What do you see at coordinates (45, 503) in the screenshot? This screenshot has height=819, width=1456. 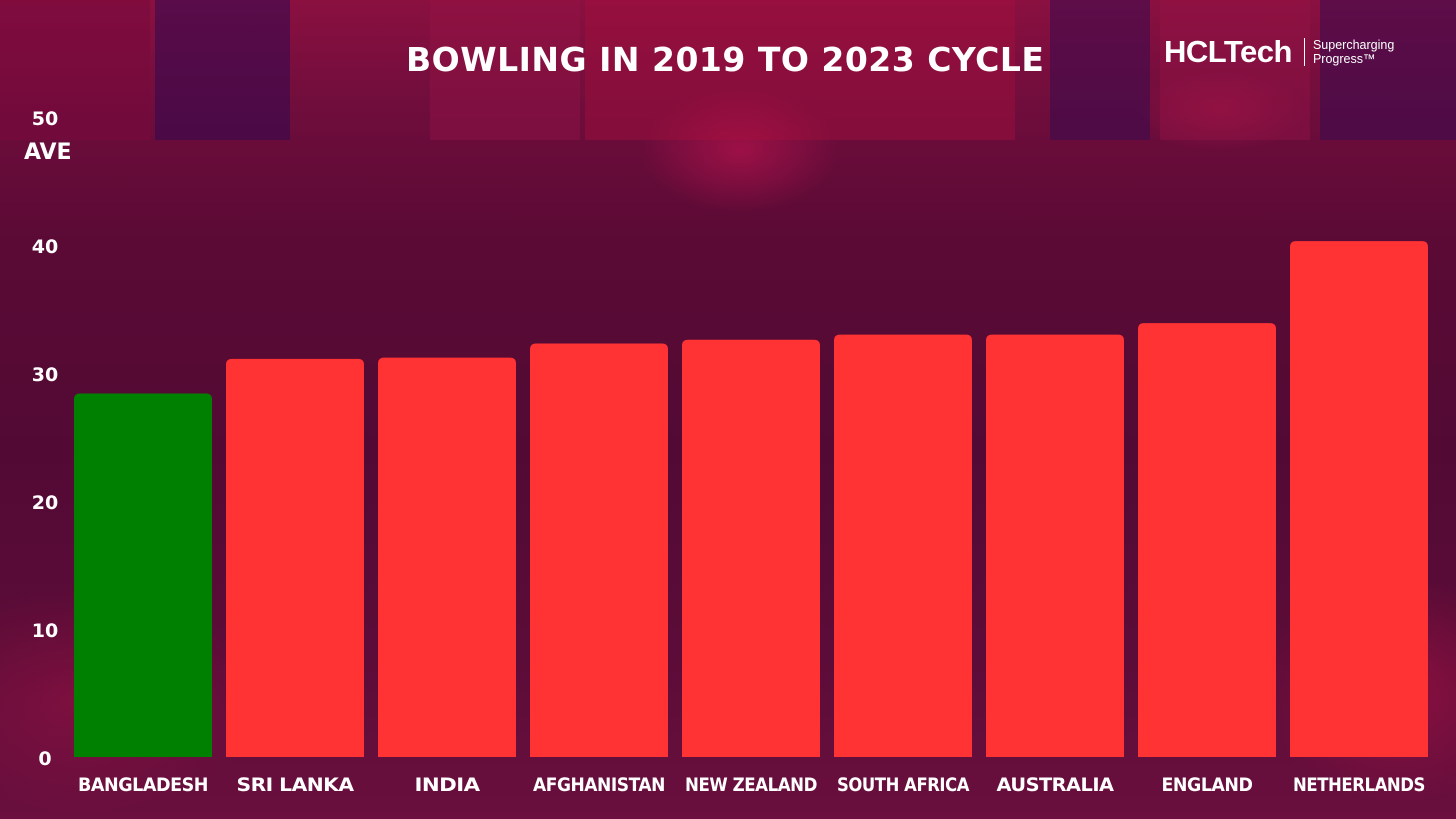 I see `y-tick-label: 20` at bounding box center [45, 503].